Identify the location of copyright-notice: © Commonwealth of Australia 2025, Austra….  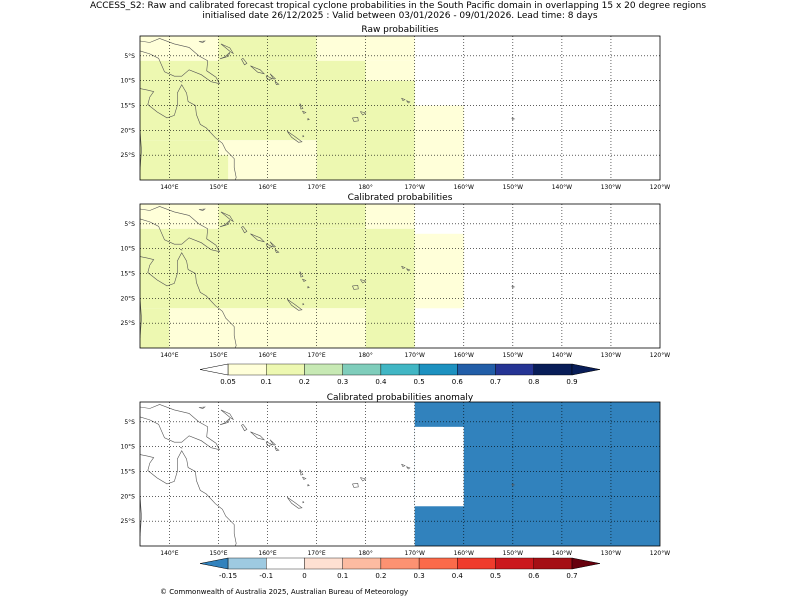
(284, 592).